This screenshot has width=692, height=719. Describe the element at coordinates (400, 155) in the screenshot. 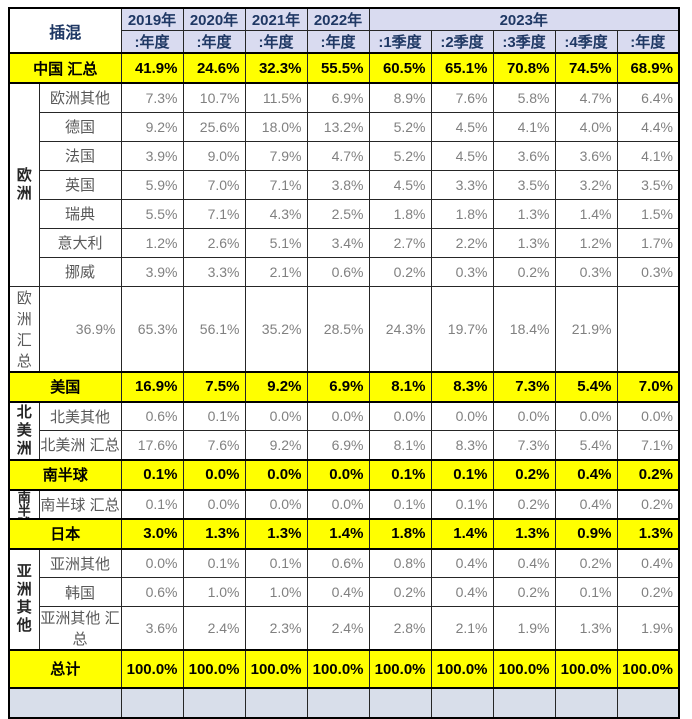

I see `value-cell: 5.2%` at that location.